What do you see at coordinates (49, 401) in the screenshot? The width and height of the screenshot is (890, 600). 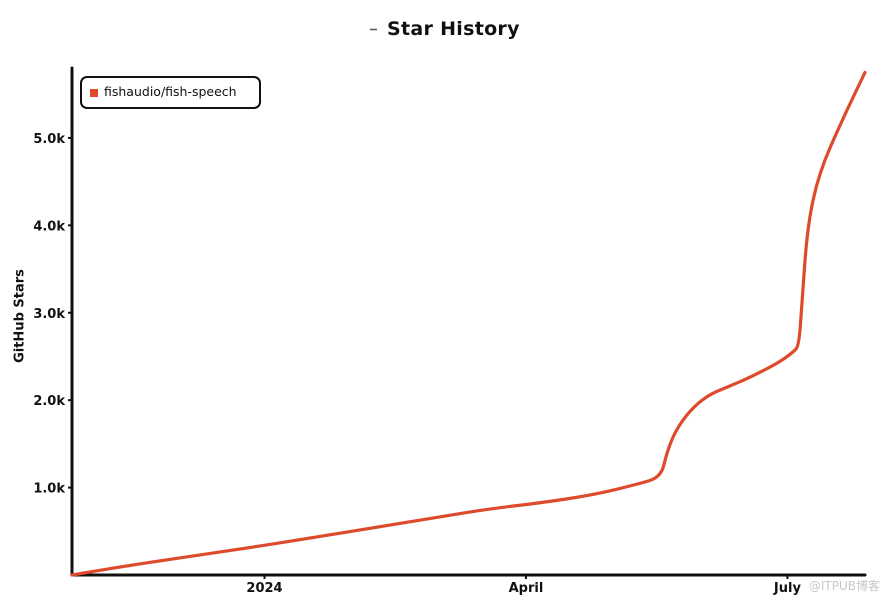 I see `y-tick-label: 2.0k` at bounding box center [49, 401].